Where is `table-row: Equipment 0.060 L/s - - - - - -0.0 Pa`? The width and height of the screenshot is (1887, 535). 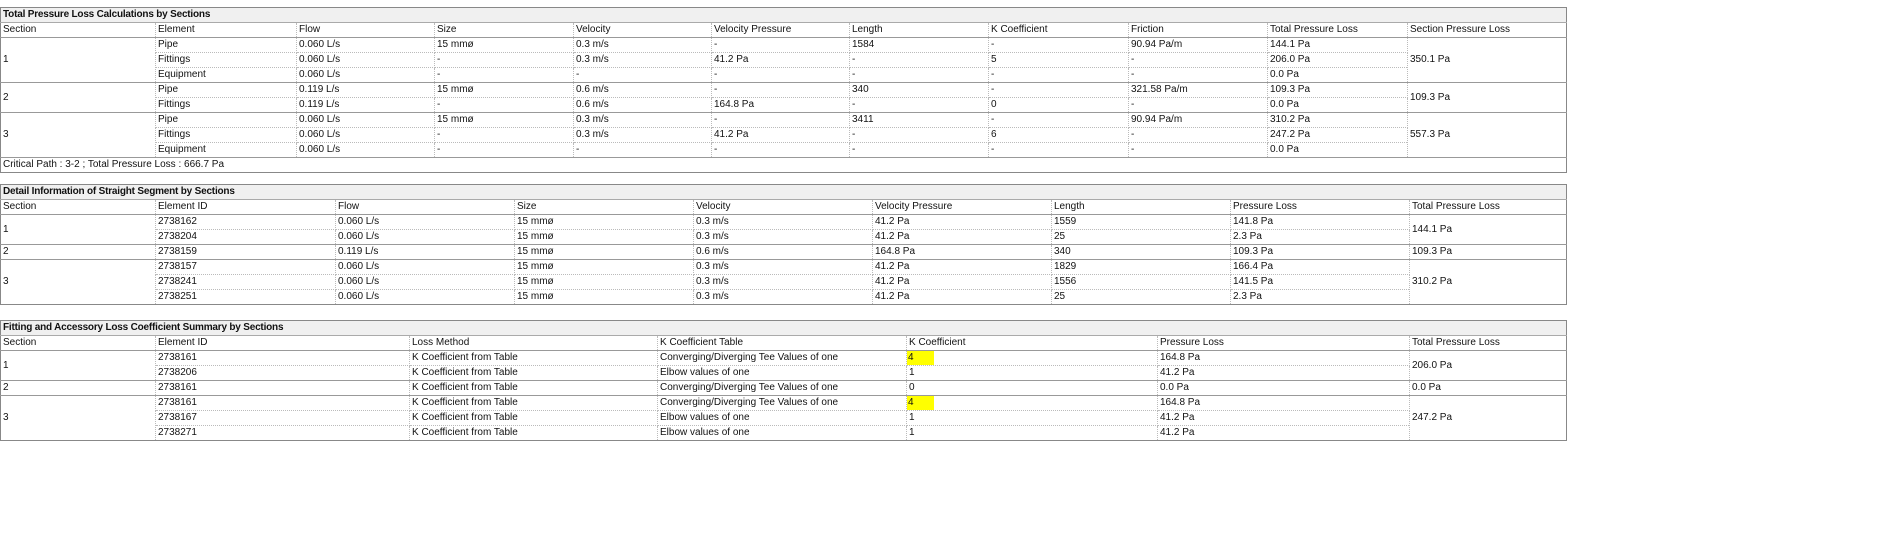
table-row: Equipment 0.060 L/s - - - - - -0.0 Pa is located at coordinates (784, 150).